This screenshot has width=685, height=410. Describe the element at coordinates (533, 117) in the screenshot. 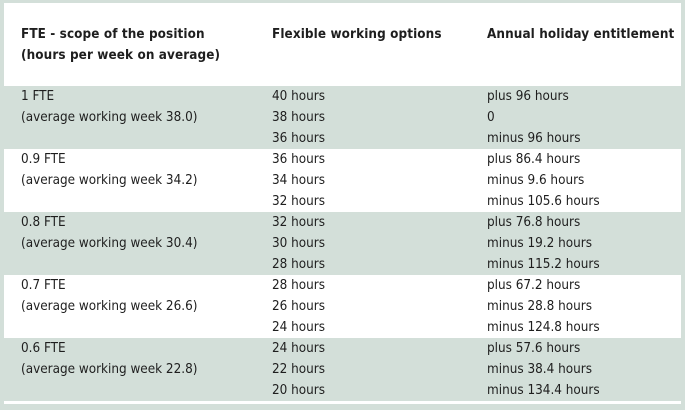

I see `holiday-cell: plus 96 hours 0 minus 96 hours` at that location.